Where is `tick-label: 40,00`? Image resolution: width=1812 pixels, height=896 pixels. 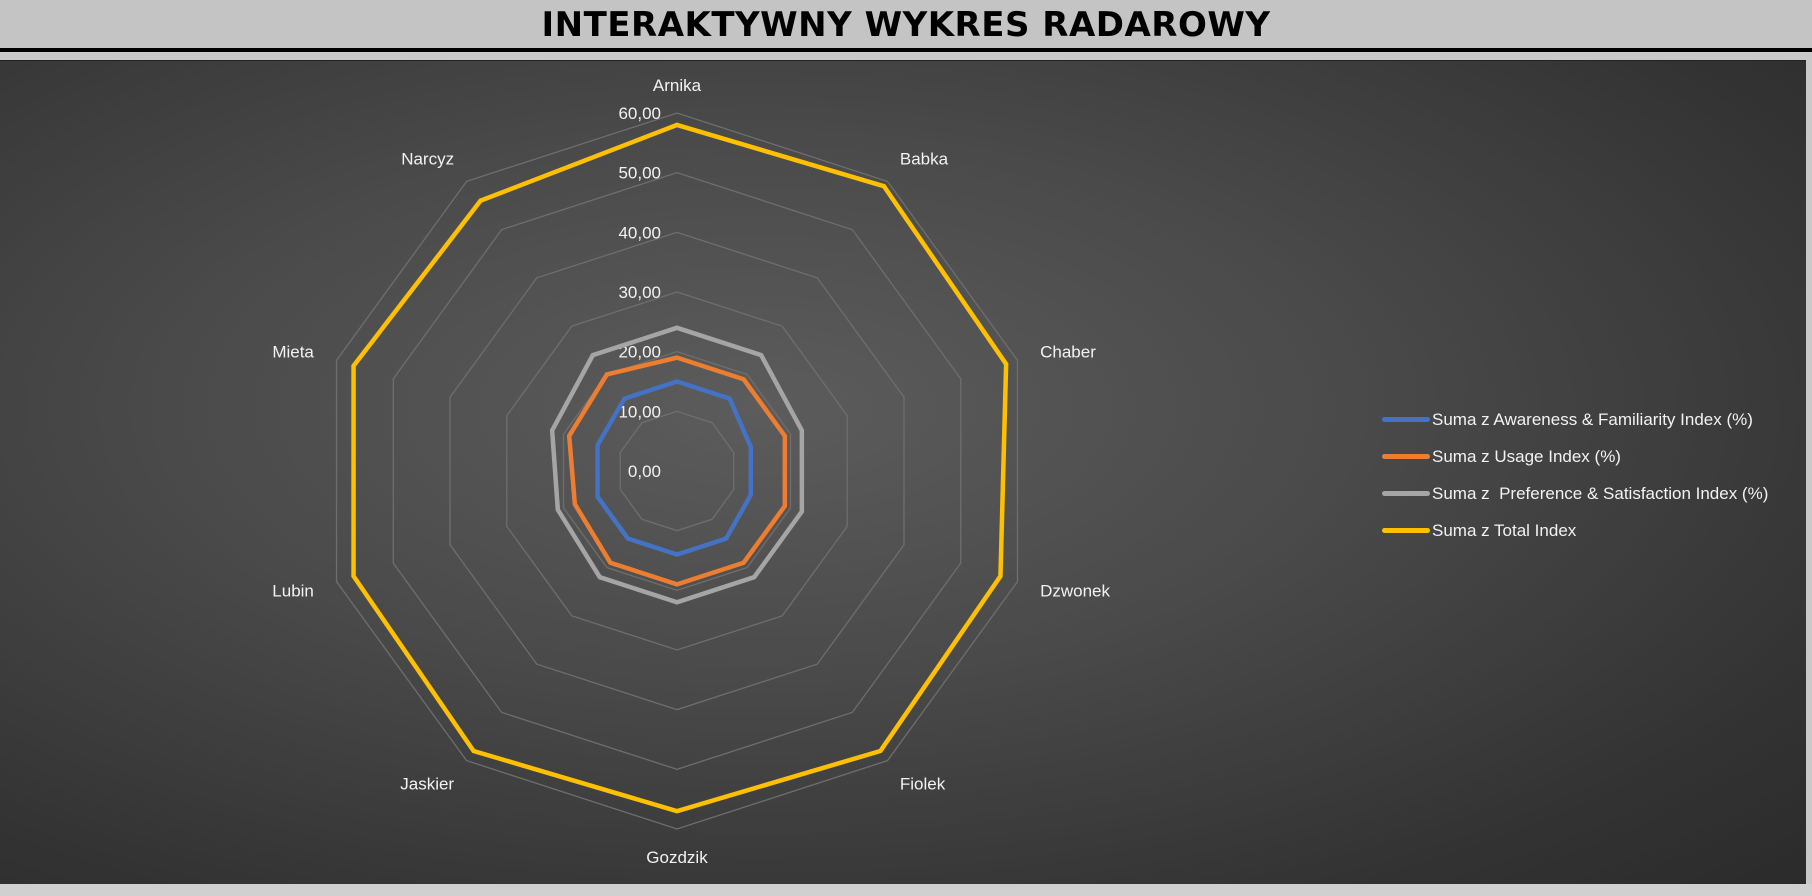 tick-label: 40,00 is located at coordinates (639, 232).